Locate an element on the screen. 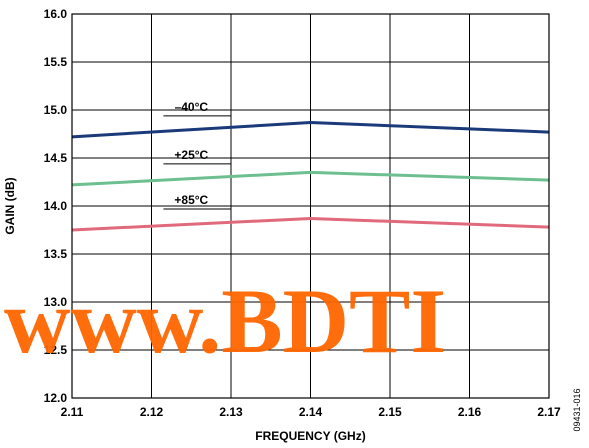 The width and height of the screenshot is (589, 448). y-tick-label: 12.0 is located at coordinates (56, 398).